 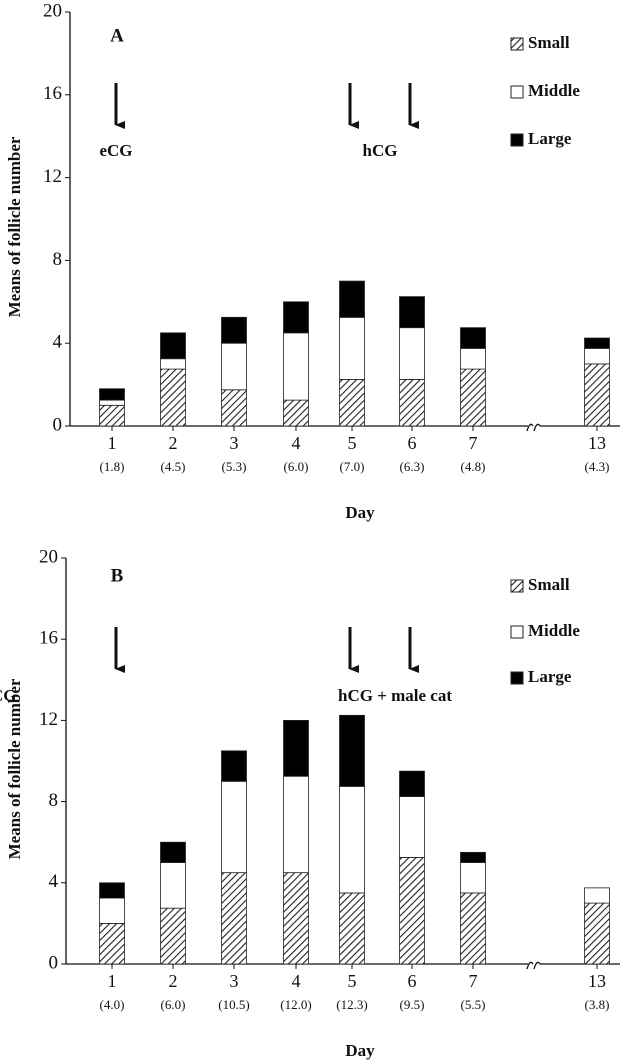 I want to click on total-label: (5.5), so click(x=473, y=1004).